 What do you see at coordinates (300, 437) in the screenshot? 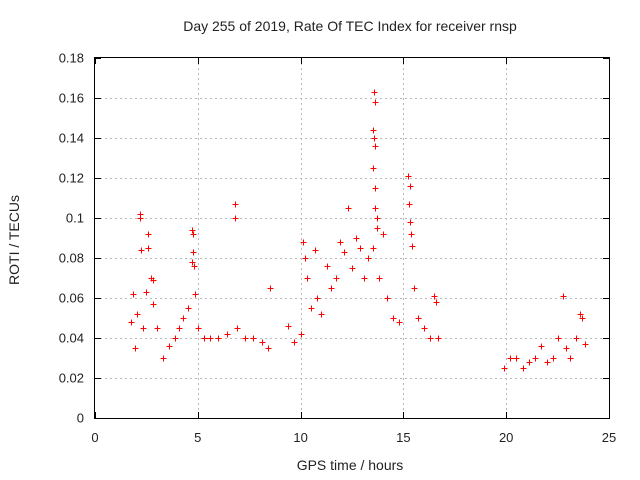
I see `x-tick-label: 10` at bounding box center [300, 437].